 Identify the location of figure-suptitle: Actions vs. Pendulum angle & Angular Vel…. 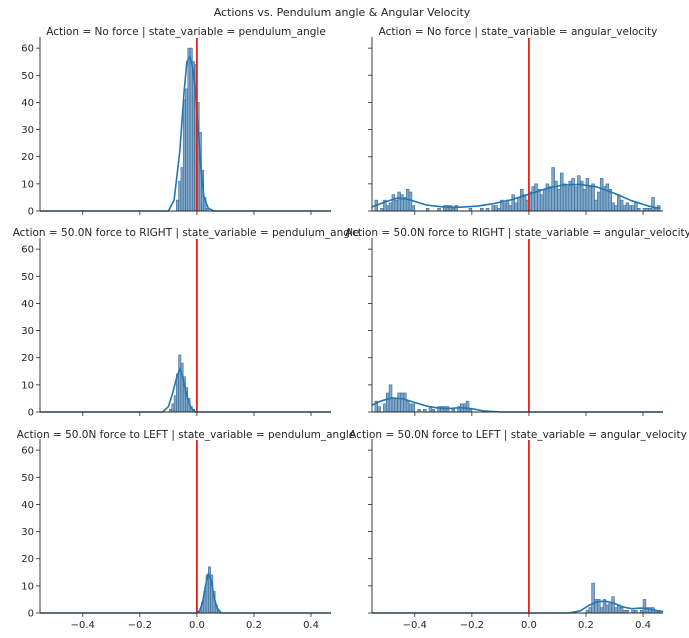
(342, 12).